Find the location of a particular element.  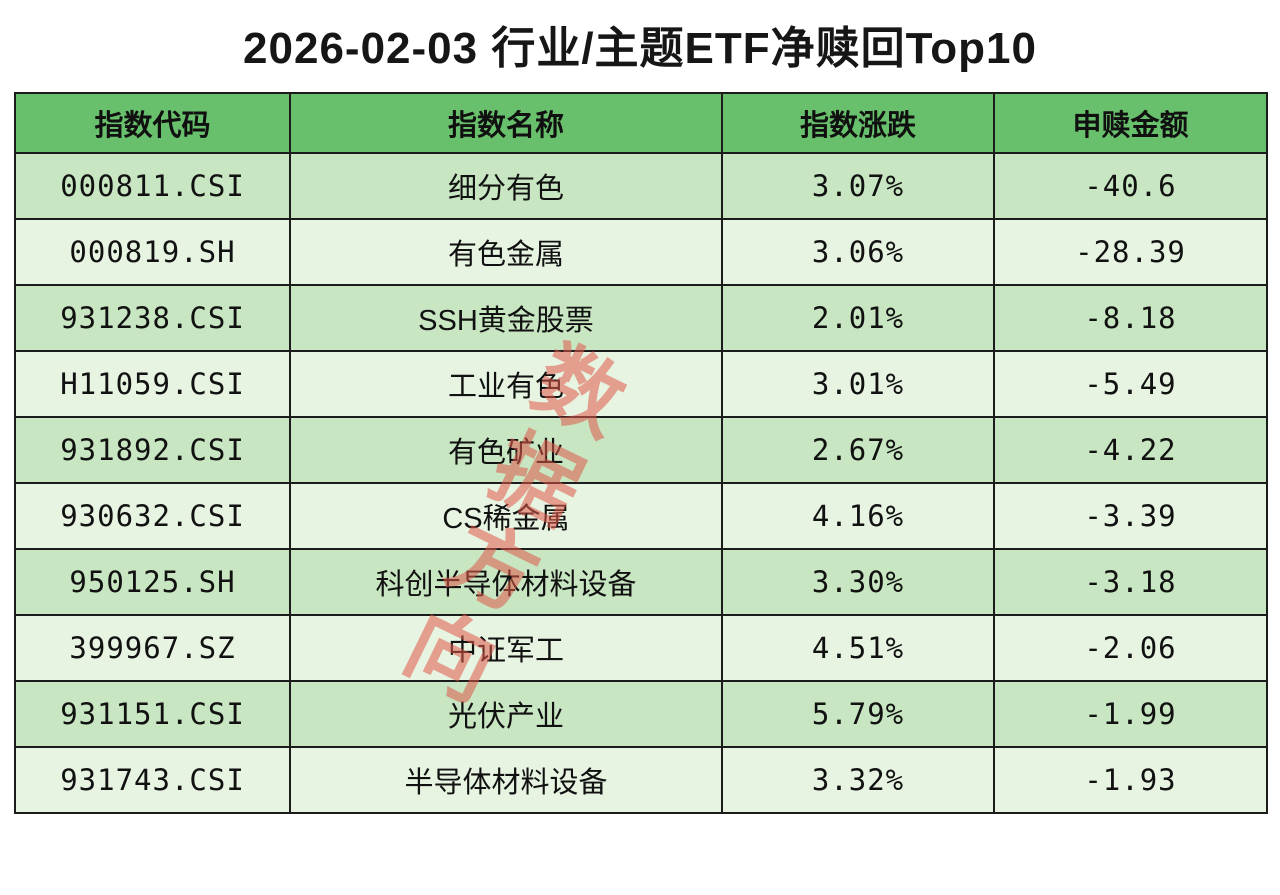

cell-code: 399967.SZ is located at coordinates (152, 648).